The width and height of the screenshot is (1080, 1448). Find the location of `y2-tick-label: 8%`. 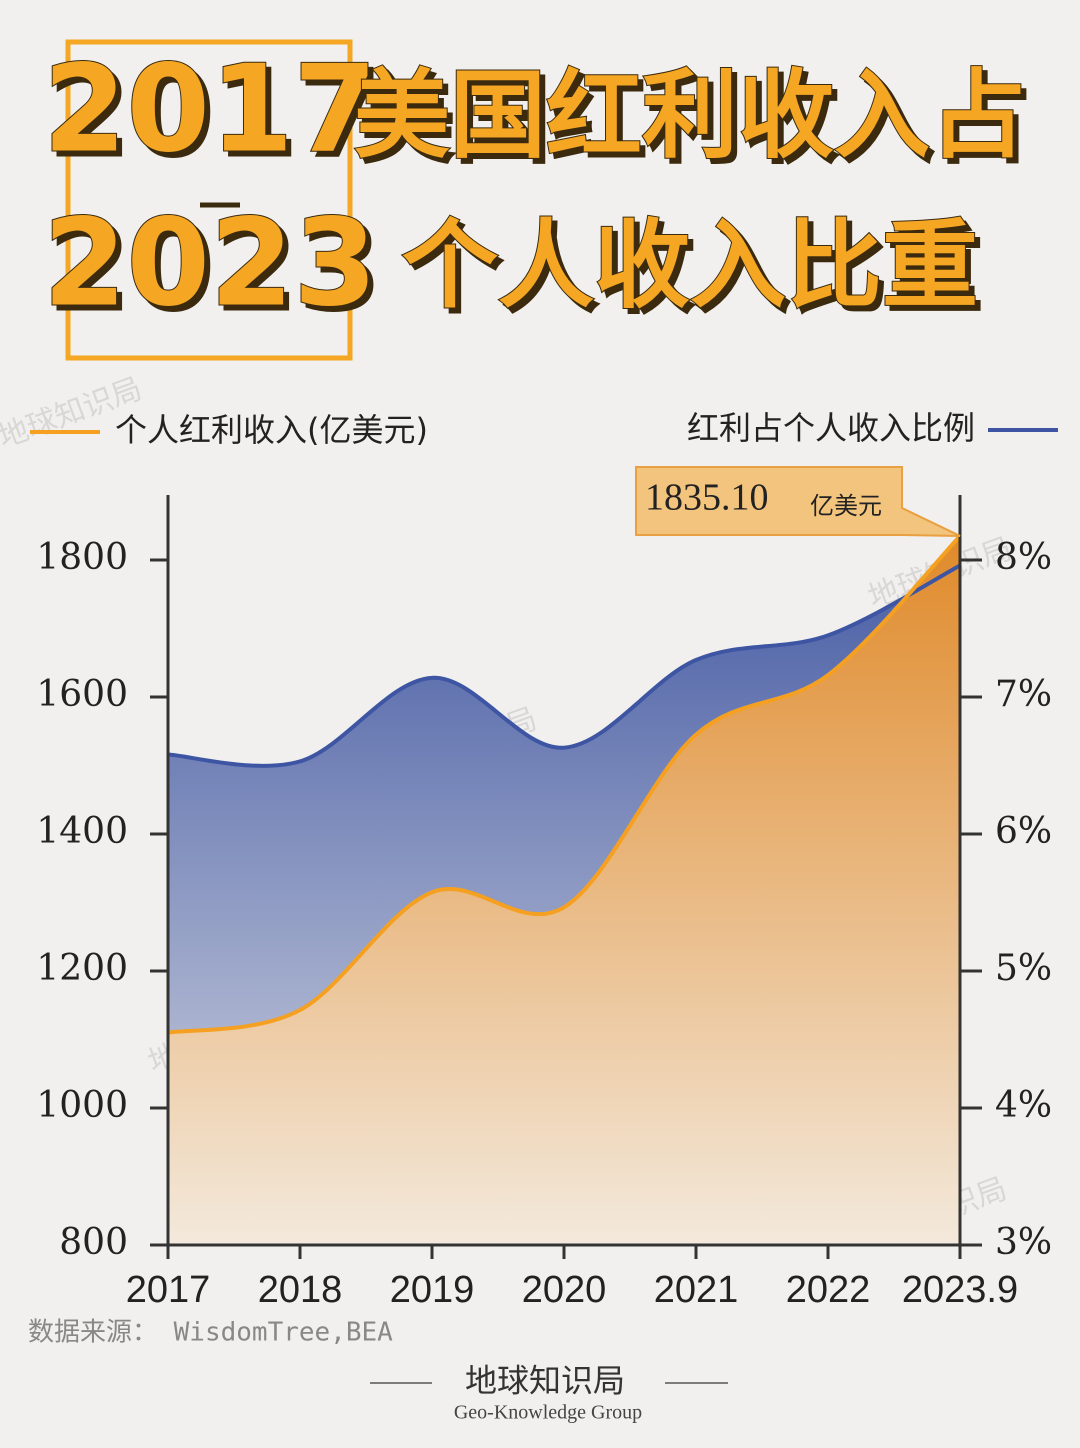

y2-tick-label: 8% is located at coordinates (1023, 557).